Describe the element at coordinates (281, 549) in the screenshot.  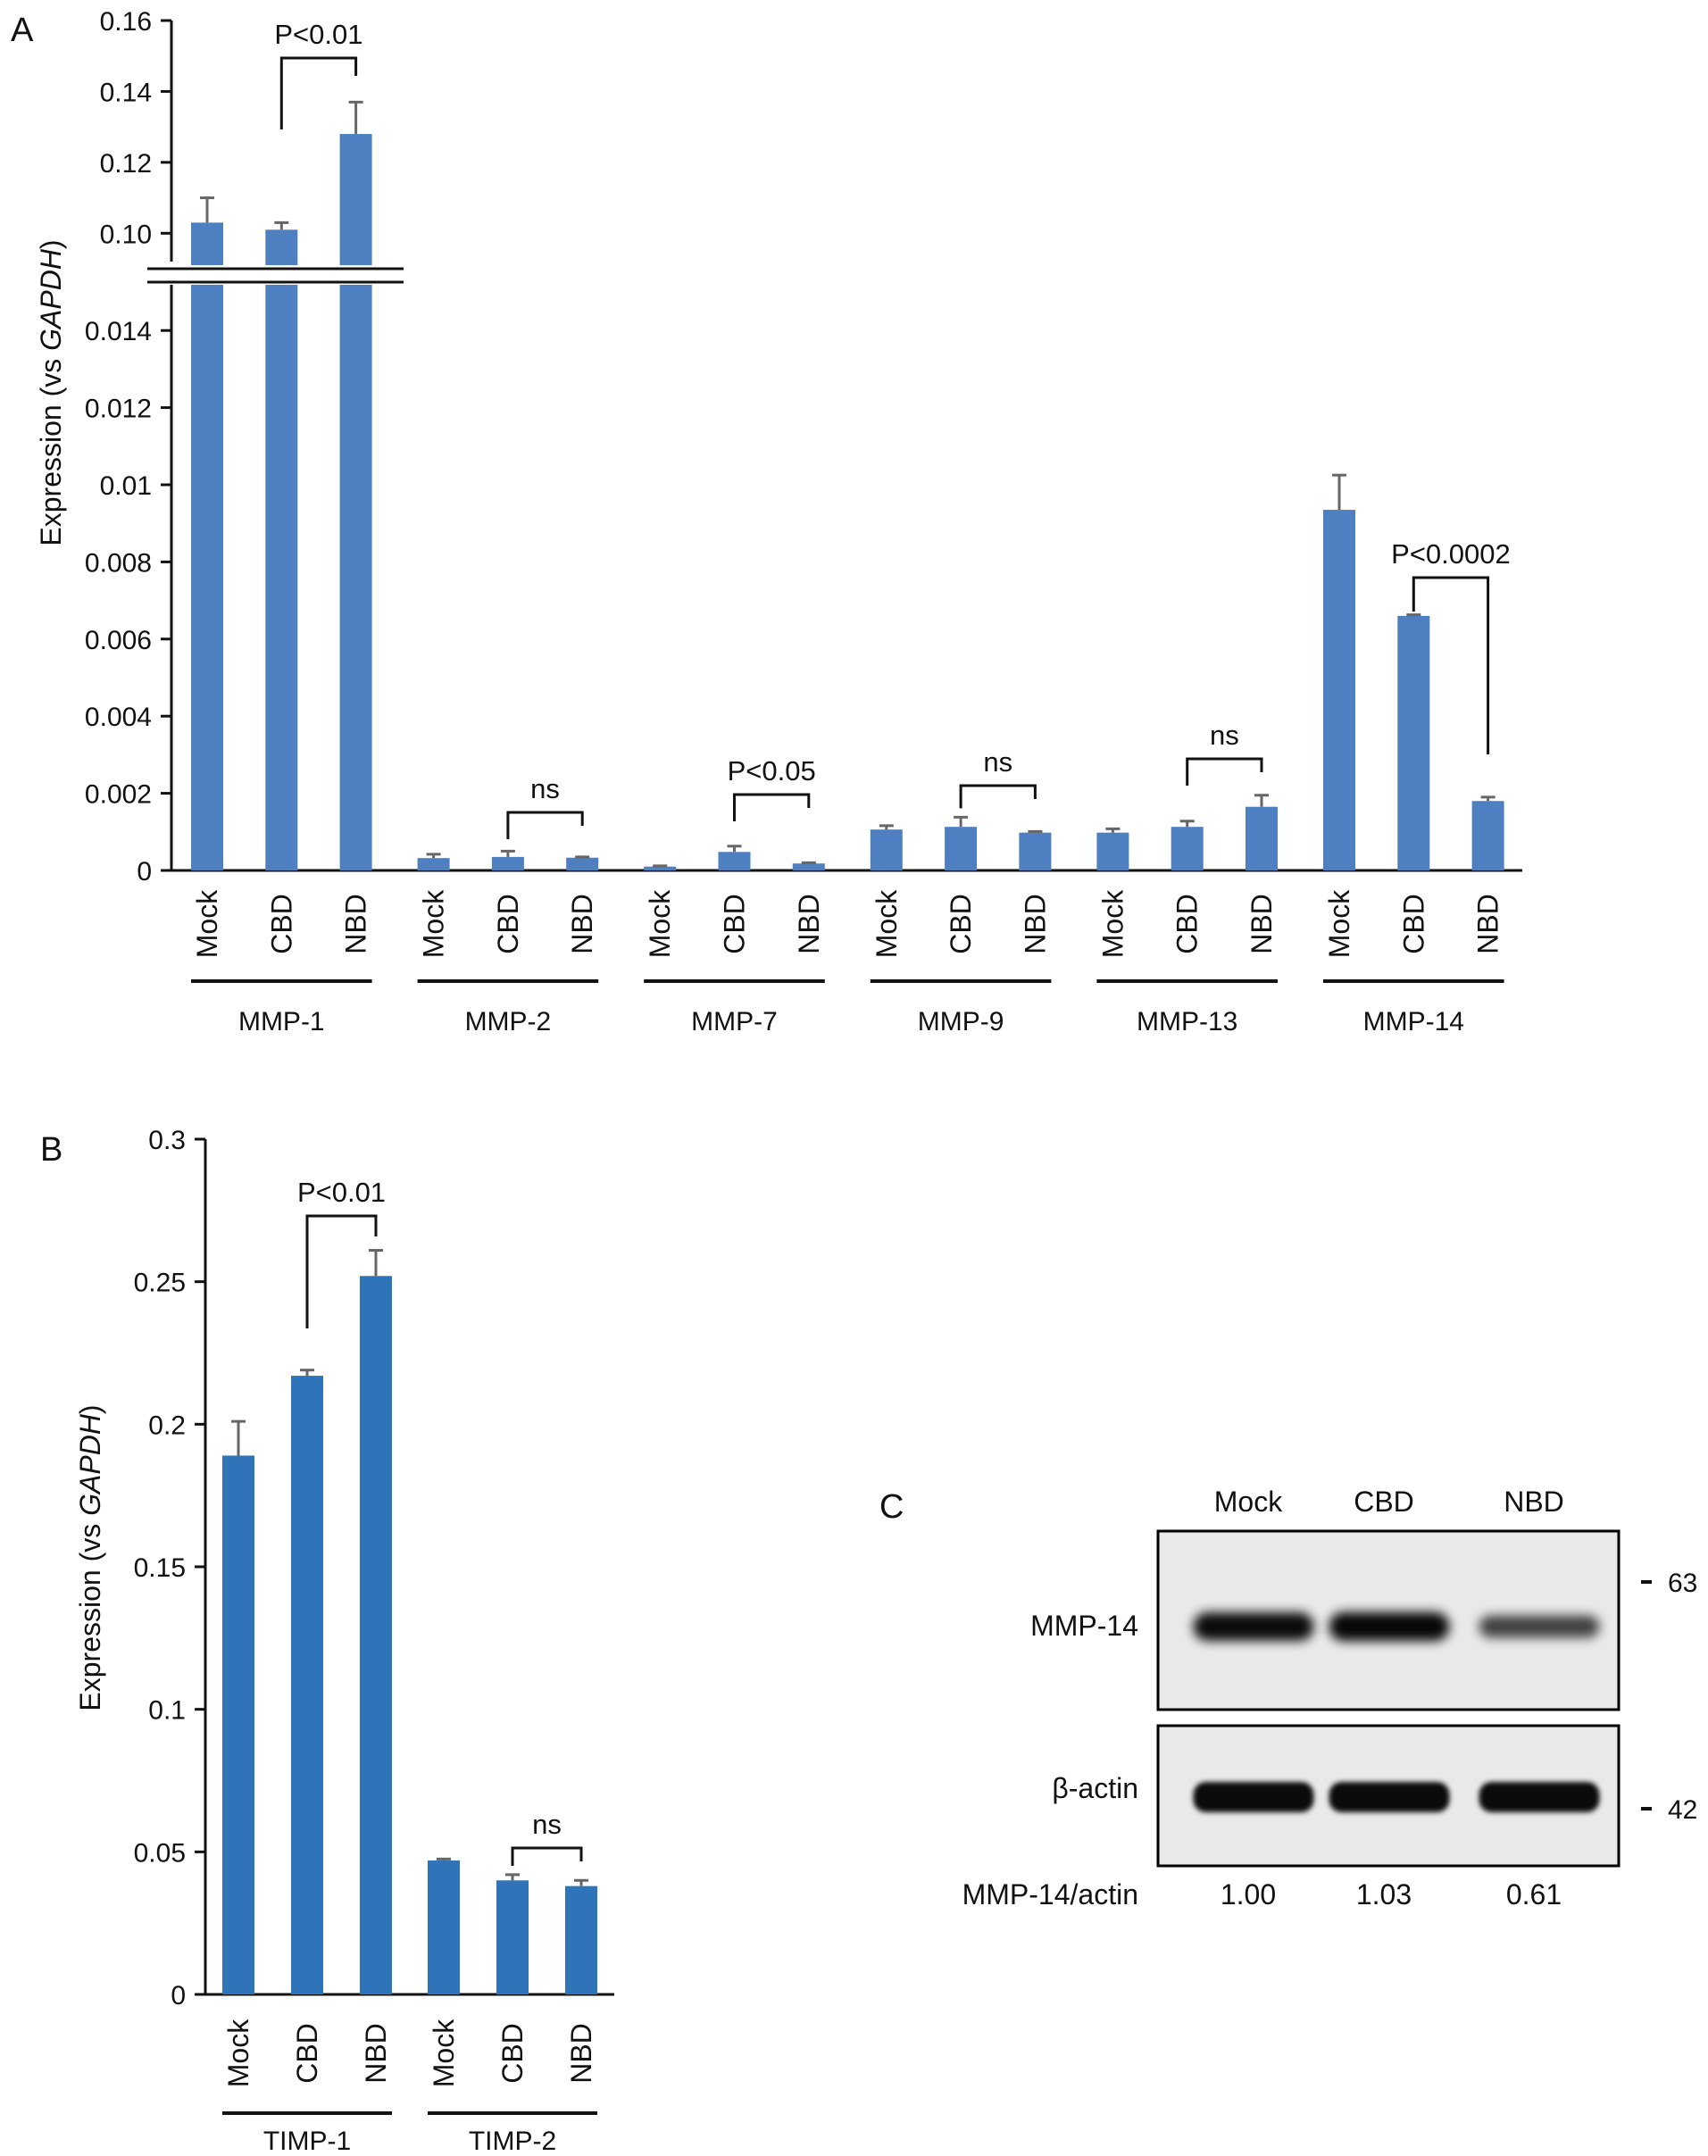
I see `bar-mmp-1-cbd` at that location.